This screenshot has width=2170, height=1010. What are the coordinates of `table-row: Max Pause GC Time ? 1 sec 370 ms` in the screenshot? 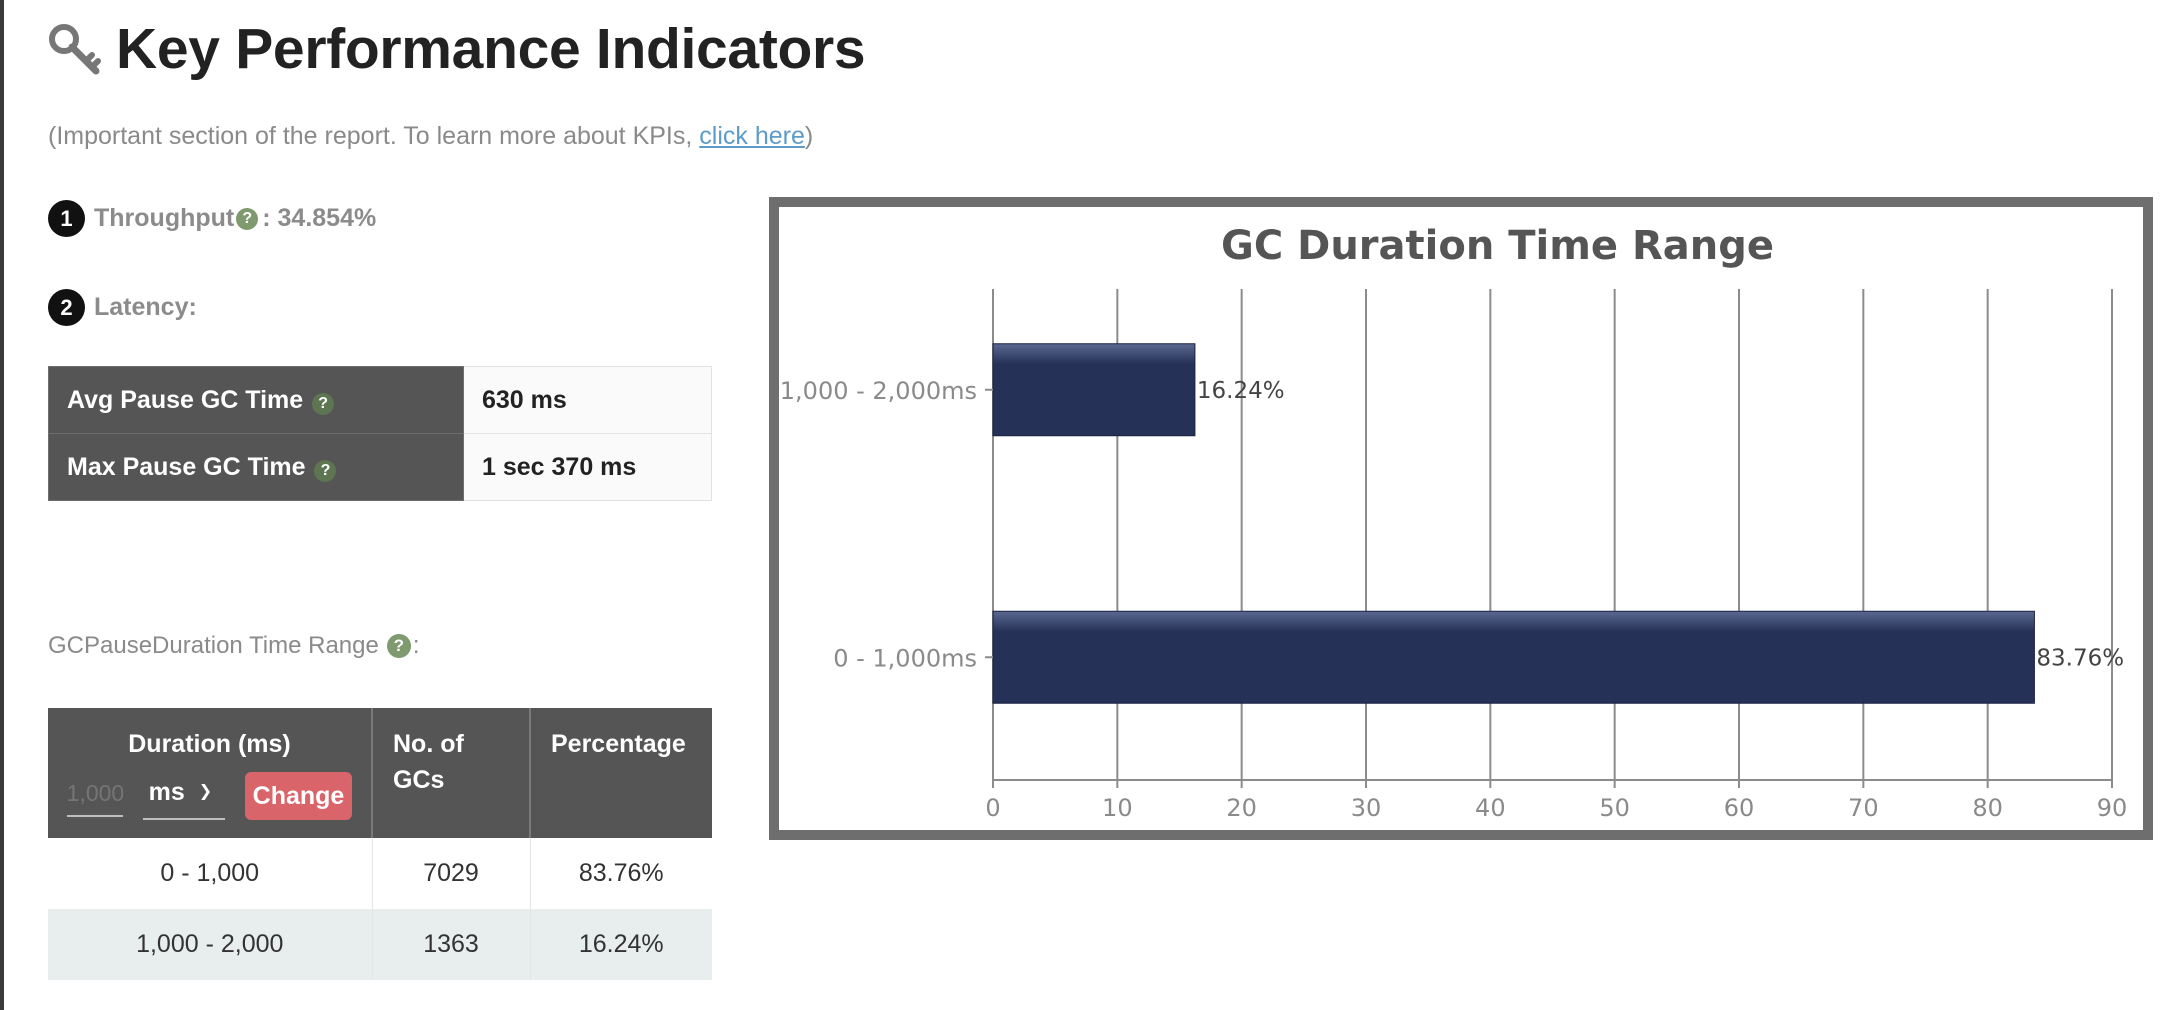 It's located at (380, 467).